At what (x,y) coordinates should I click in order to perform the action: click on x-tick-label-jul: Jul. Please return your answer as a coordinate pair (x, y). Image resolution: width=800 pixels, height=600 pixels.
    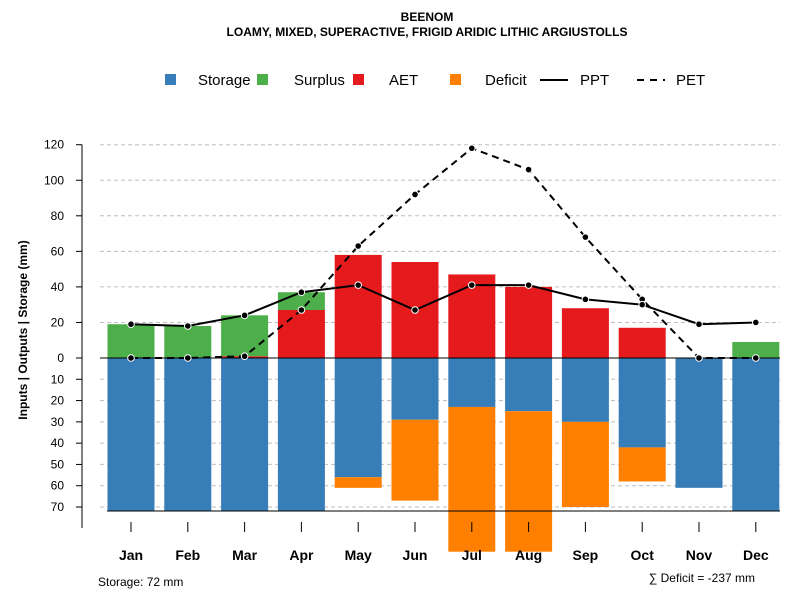
    Looking at the image, I should click on (472, 555).